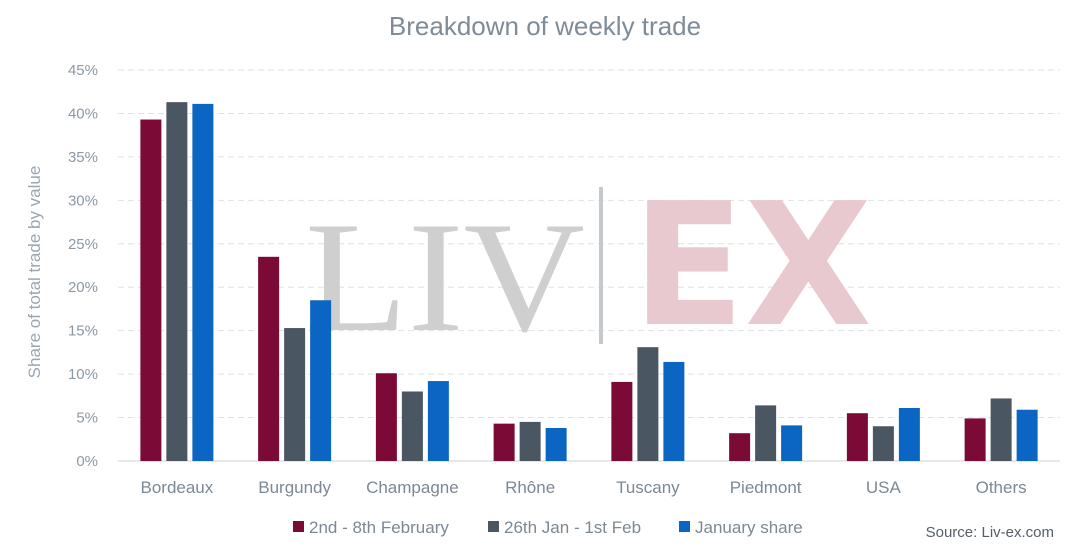  What do you see at coordinates (83, 374) in the screenshot?
I see `y-tick-label: 10%` at bounding box center [83, 374].